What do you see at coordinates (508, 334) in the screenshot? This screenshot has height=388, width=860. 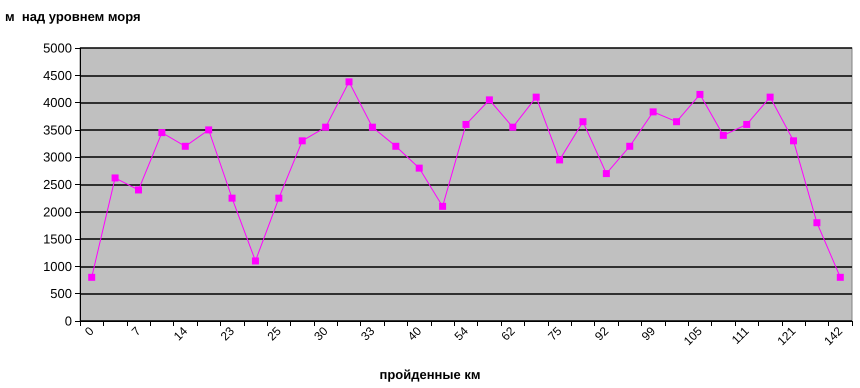 I see `x-tick-label: 62` at bounding box center [508, 334].